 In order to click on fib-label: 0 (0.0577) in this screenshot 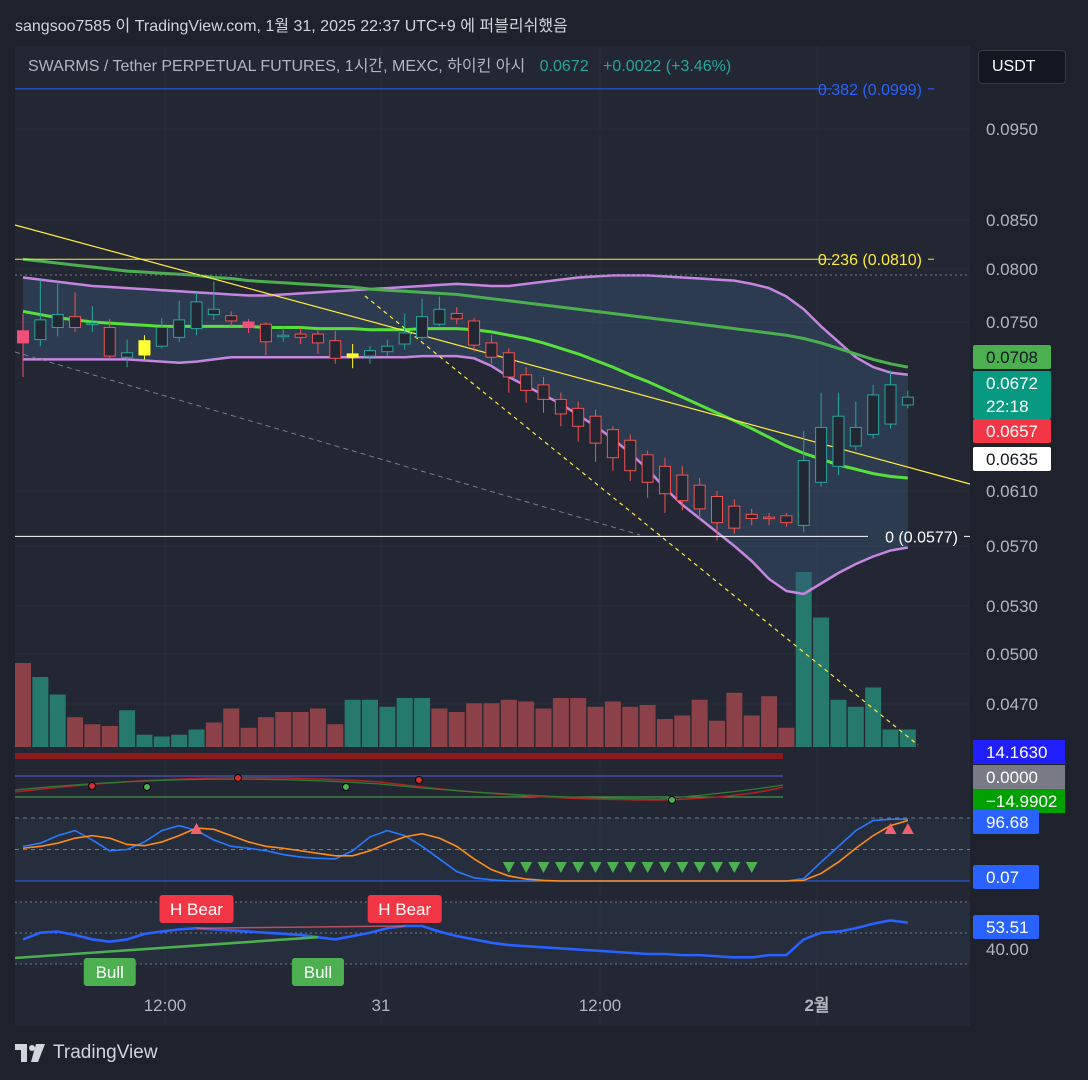, I will do `click(921, 537)`.